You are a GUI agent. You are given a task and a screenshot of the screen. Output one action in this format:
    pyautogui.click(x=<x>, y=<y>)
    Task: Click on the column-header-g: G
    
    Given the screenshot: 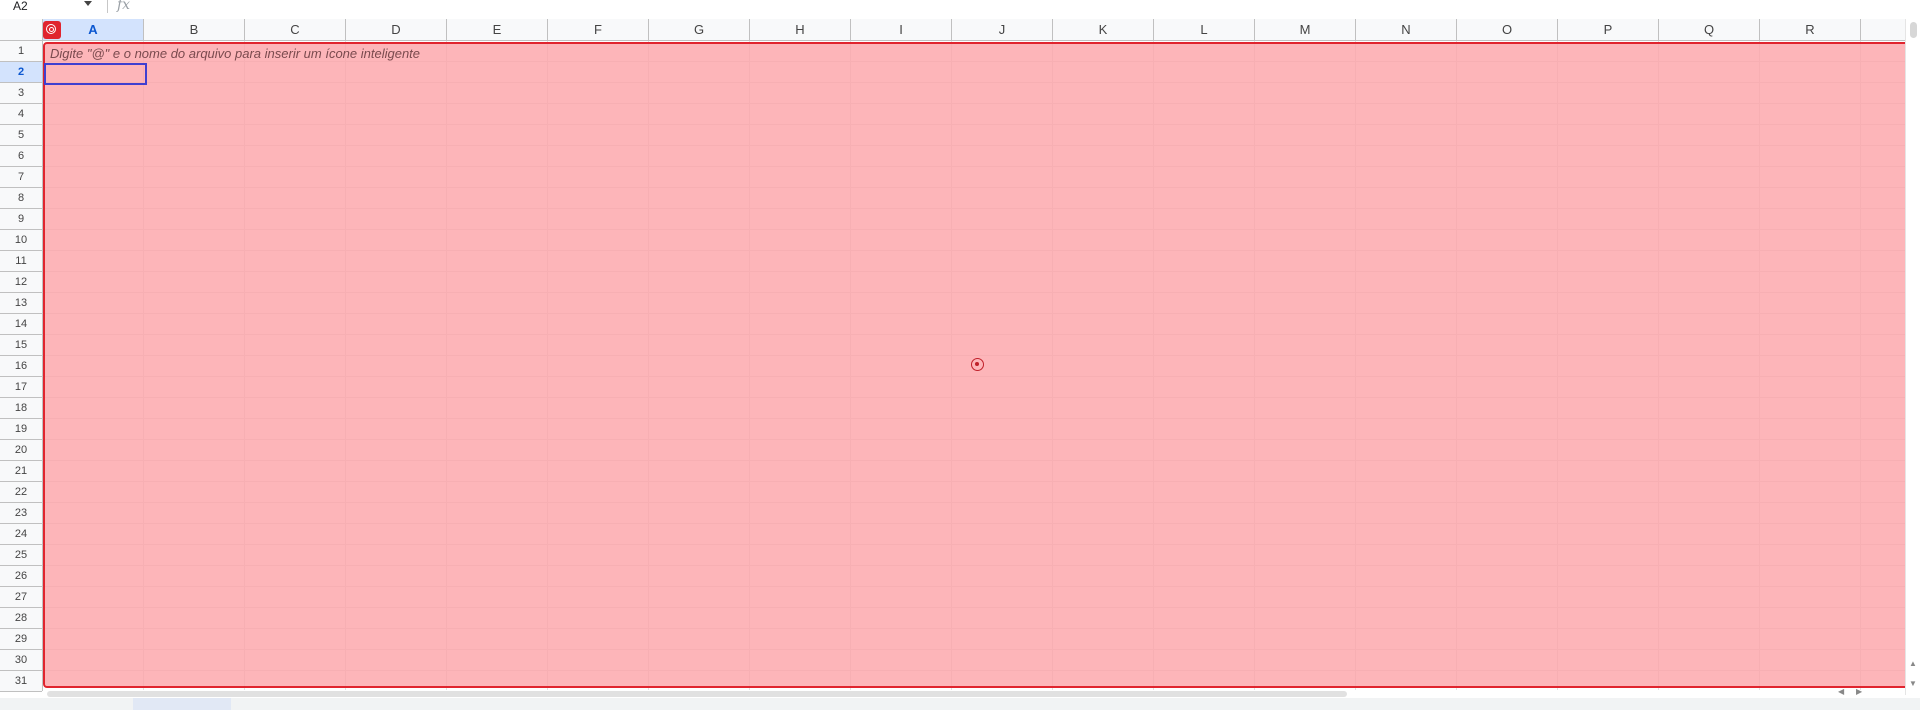 What is the action you would take?
    pyautogui.click(x=699, y=29)
    